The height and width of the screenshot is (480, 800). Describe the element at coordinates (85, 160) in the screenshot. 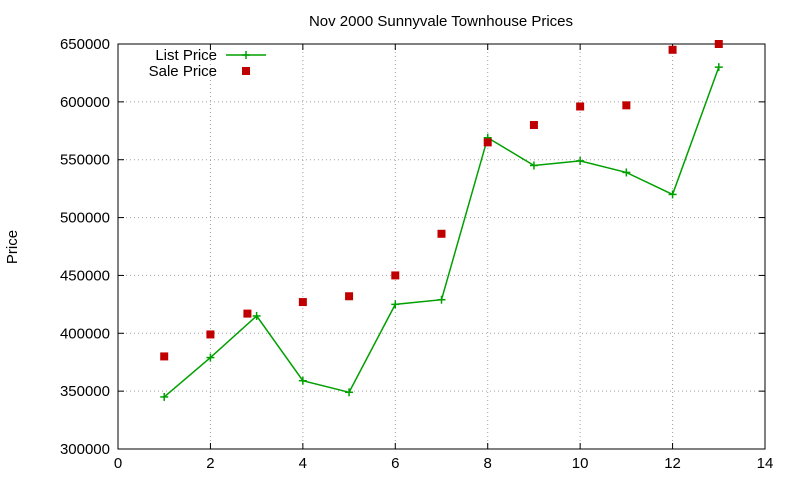

I see `y-tick-label: 550000` at that location.